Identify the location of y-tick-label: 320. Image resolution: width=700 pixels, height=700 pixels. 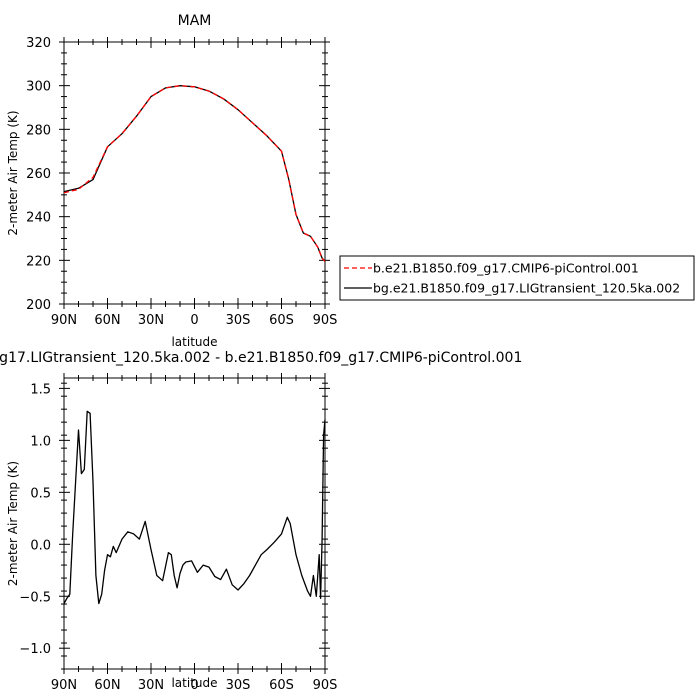
(38, 43).